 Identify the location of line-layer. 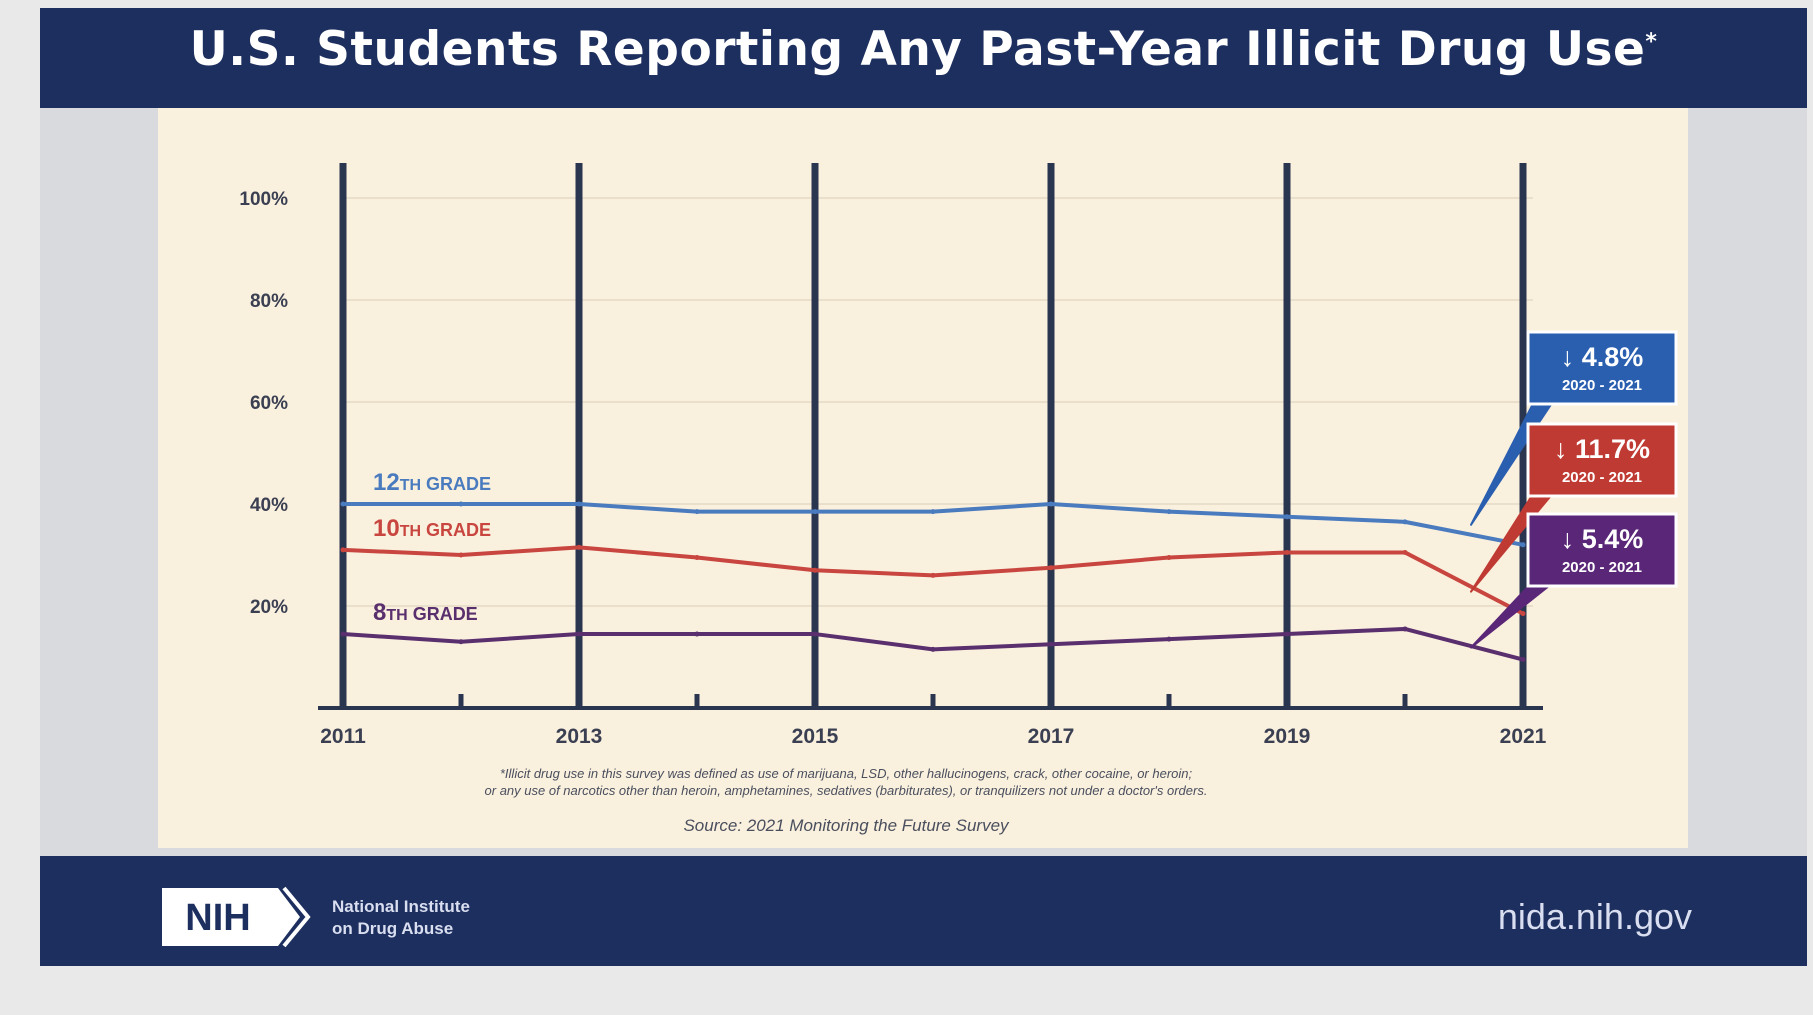
(933, 582).